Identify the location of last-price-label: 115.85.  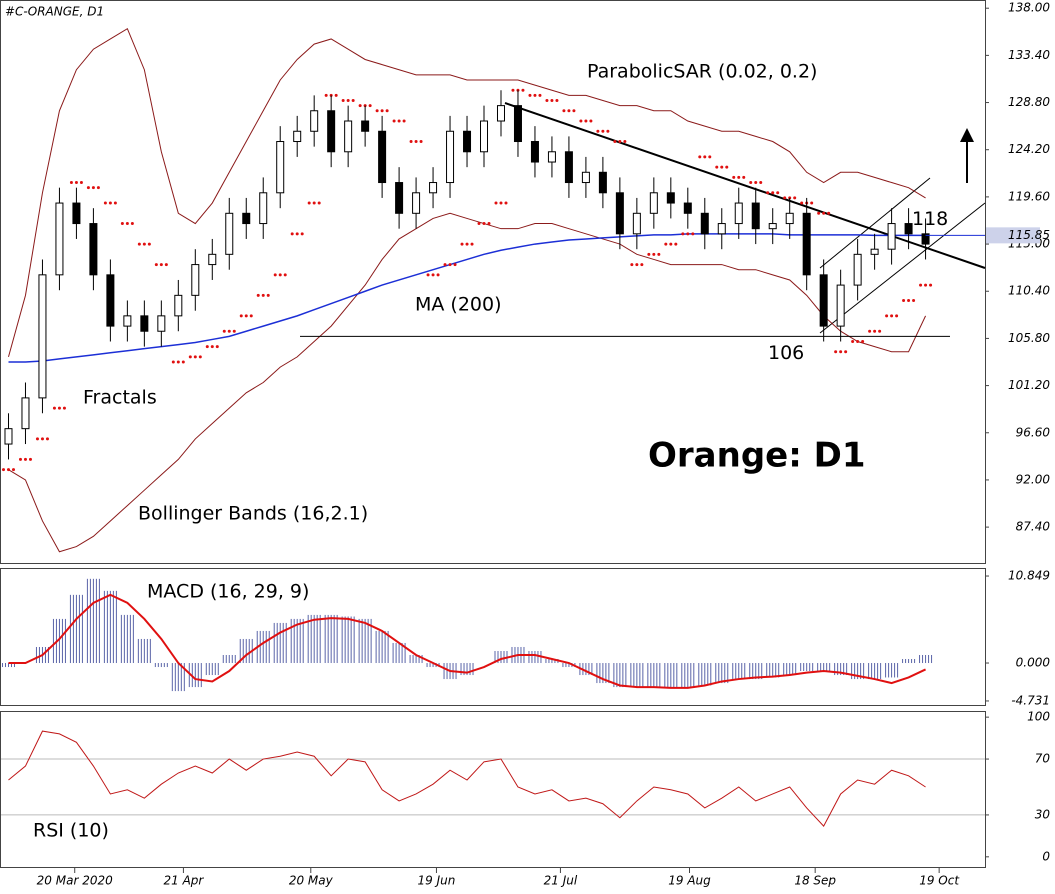
(1029, 235).